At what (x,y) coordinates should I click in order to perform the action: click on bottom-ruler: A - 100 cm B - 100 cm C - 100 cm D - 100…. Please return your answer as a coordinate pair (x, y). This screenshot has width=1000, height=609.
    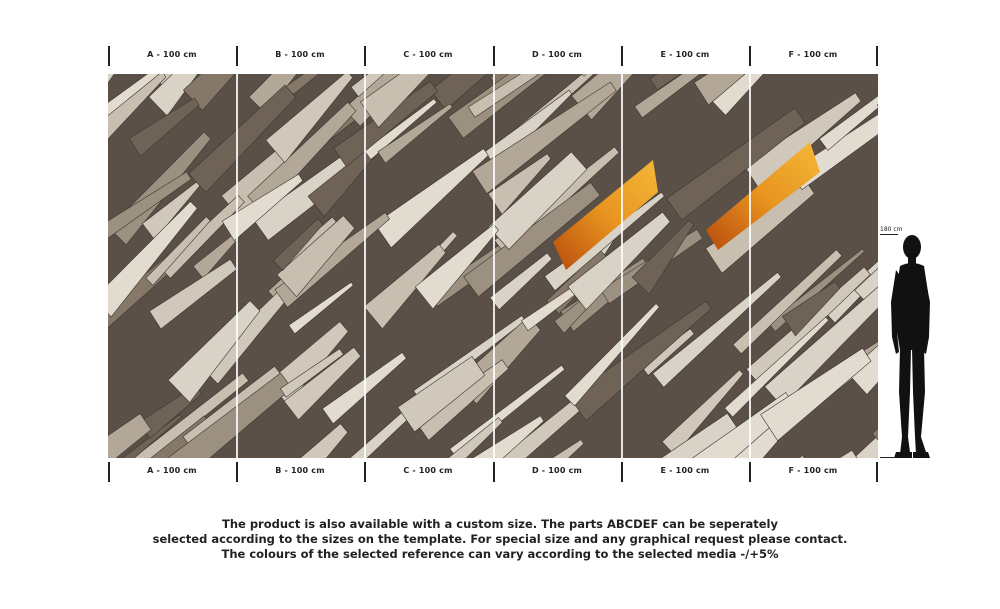
    Looking at the image, I should click on (493, 473).